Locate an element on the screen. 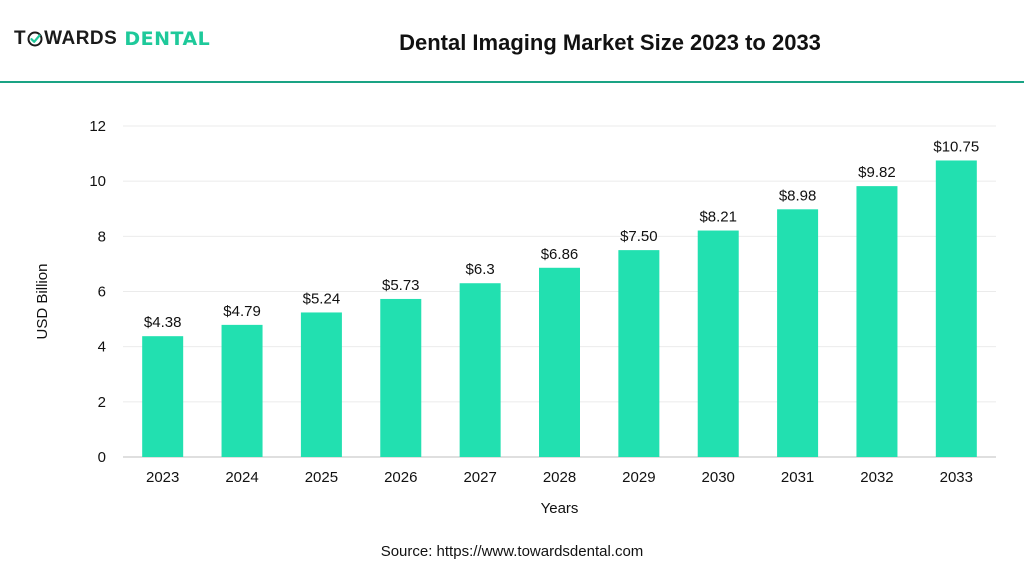 The height and width of the screenshot is (576, 1024). data-label: $5.73 is located at coordinates (401, 285).